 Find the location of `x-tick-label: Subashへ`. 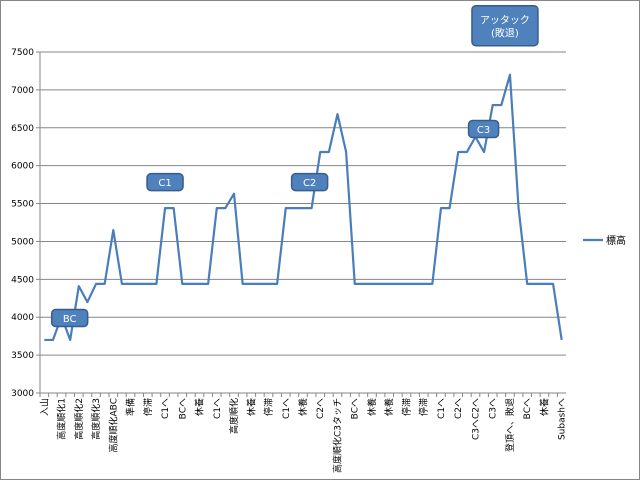

x-tick-label: Subashへ is located at coordinates (563, 419).